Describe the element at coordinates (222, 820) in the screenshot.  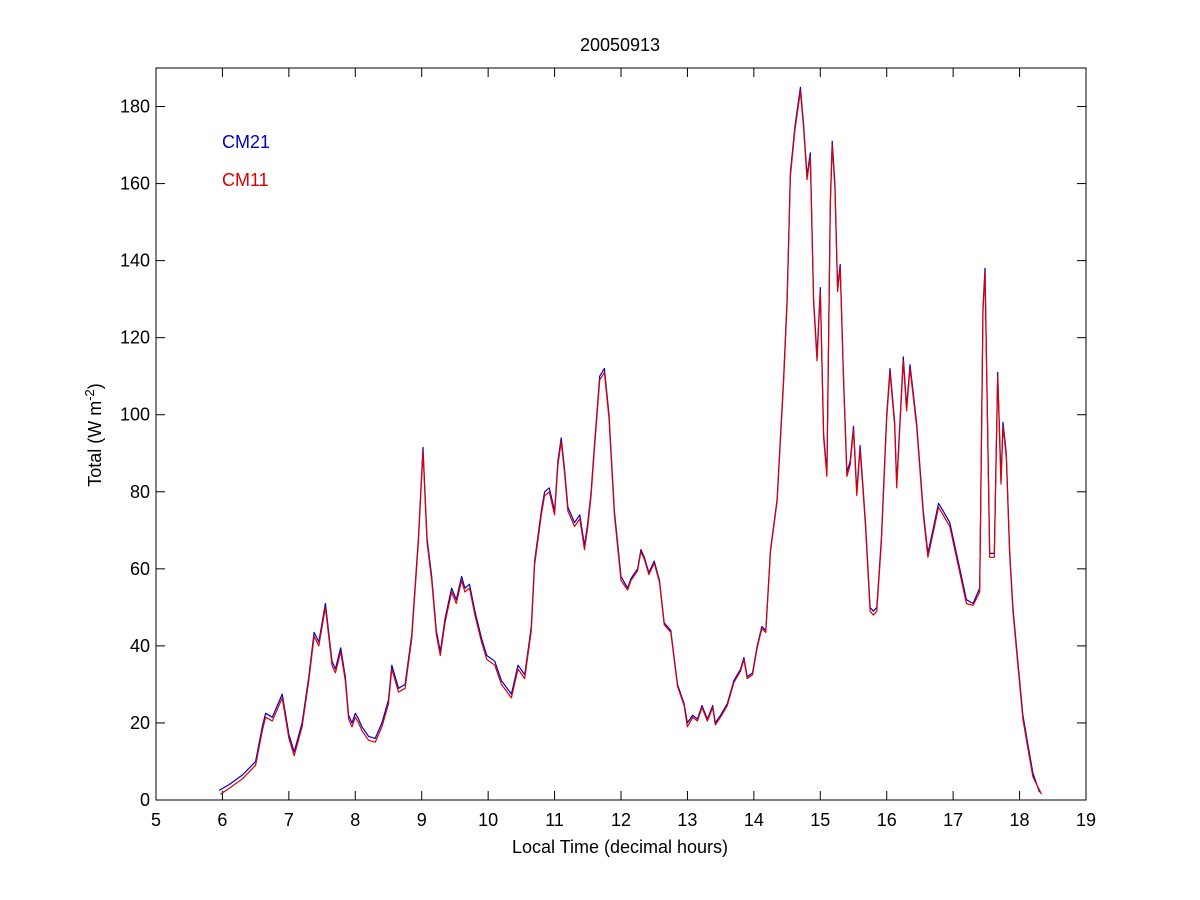
I see `x-tick-label: 6` at that location.